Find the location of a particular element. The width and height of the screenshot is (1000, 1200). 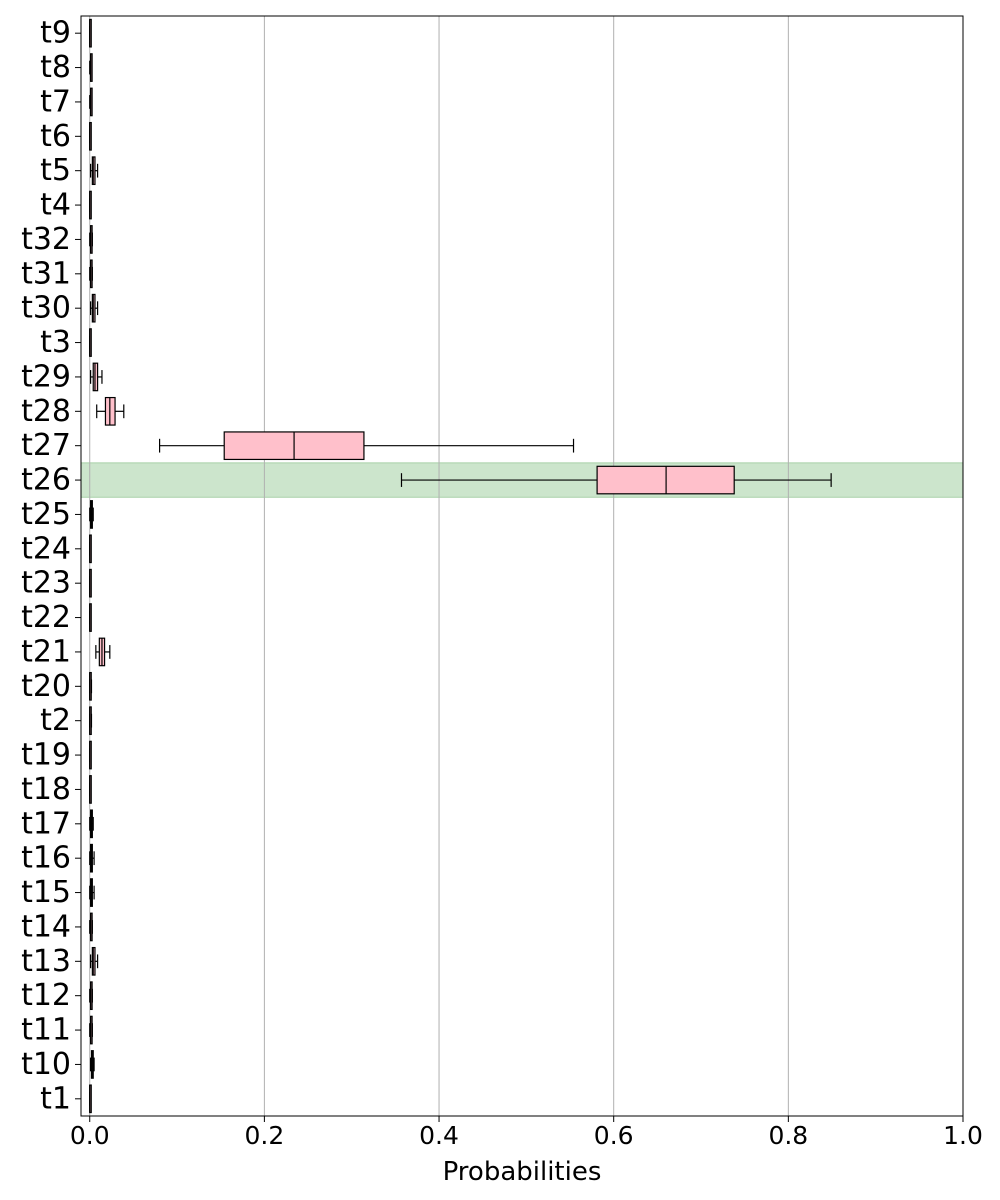

box-t19 is located at coordinates (90, 755).